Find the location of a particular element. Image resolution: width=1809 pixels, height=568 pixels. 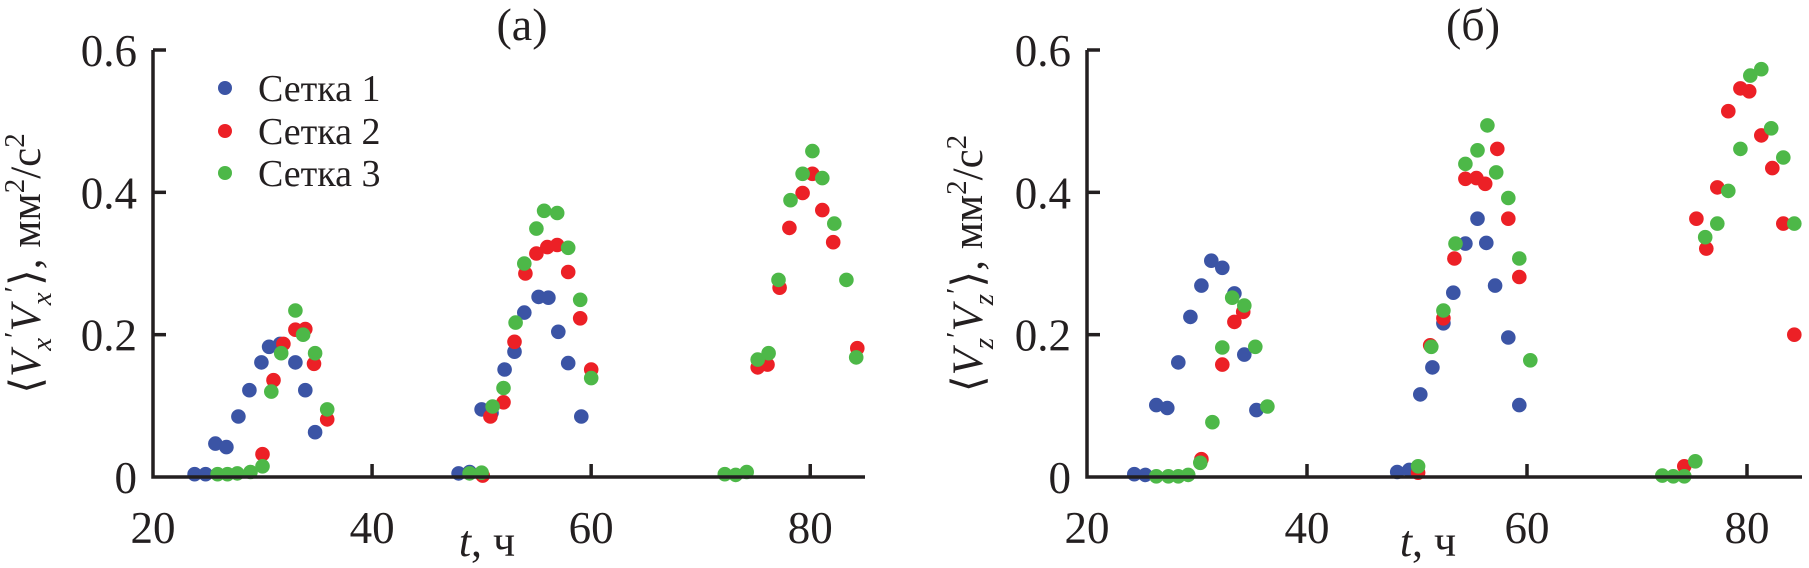

axis-label-segment: ⟨ is located at coordinates (26, 385).